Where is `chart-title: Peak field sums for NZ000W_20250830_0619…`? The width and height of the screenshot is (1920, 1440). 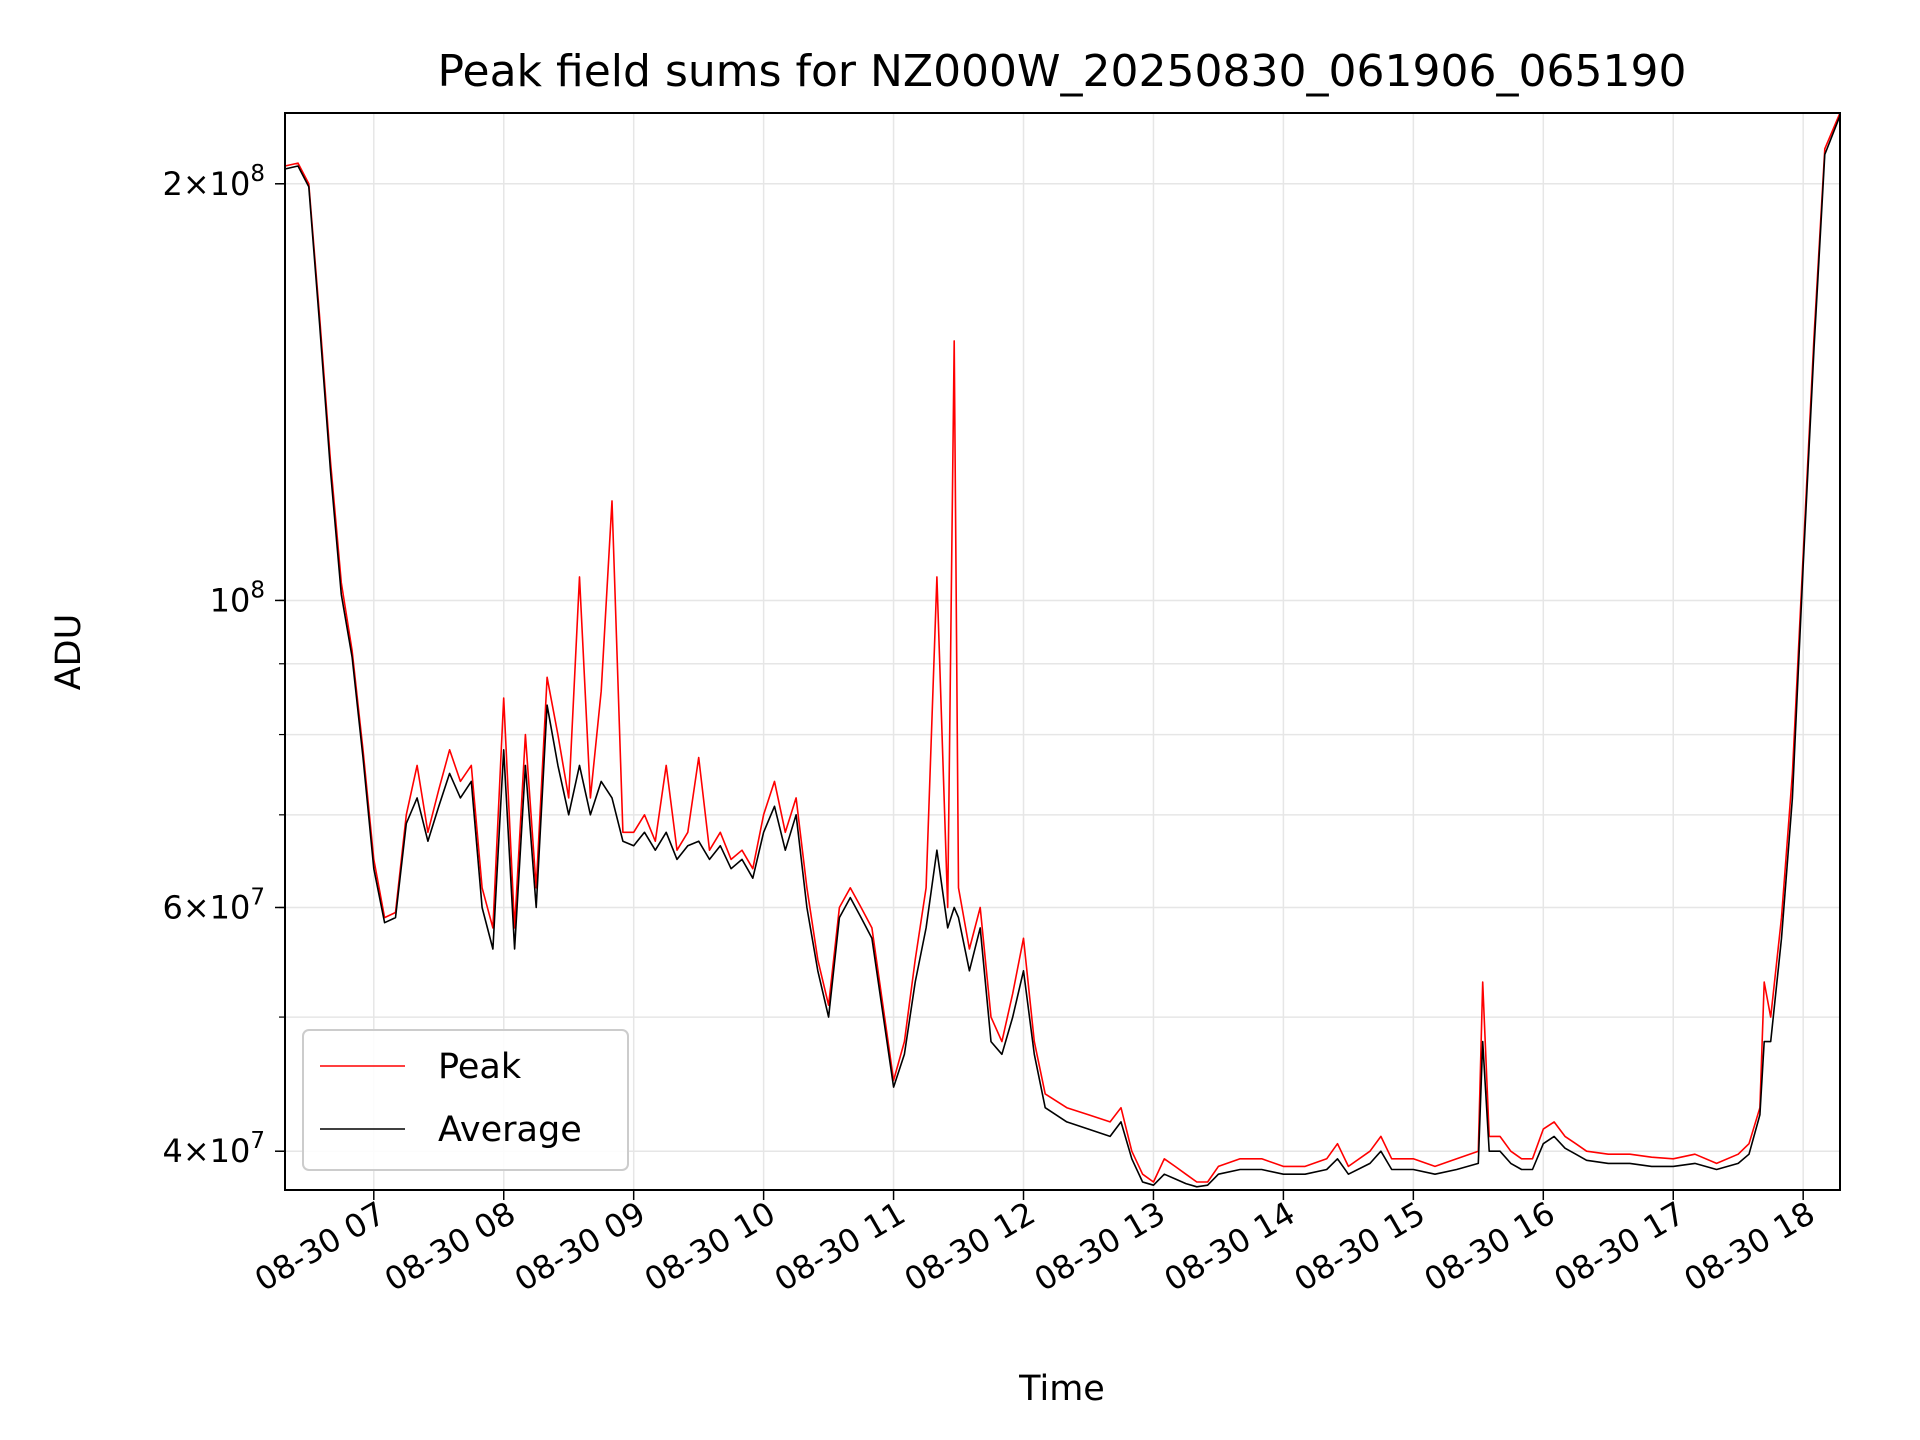 chart-title: Peak field sums for NZ000W_20250830_0619… is located at coordinates (1062, 71).